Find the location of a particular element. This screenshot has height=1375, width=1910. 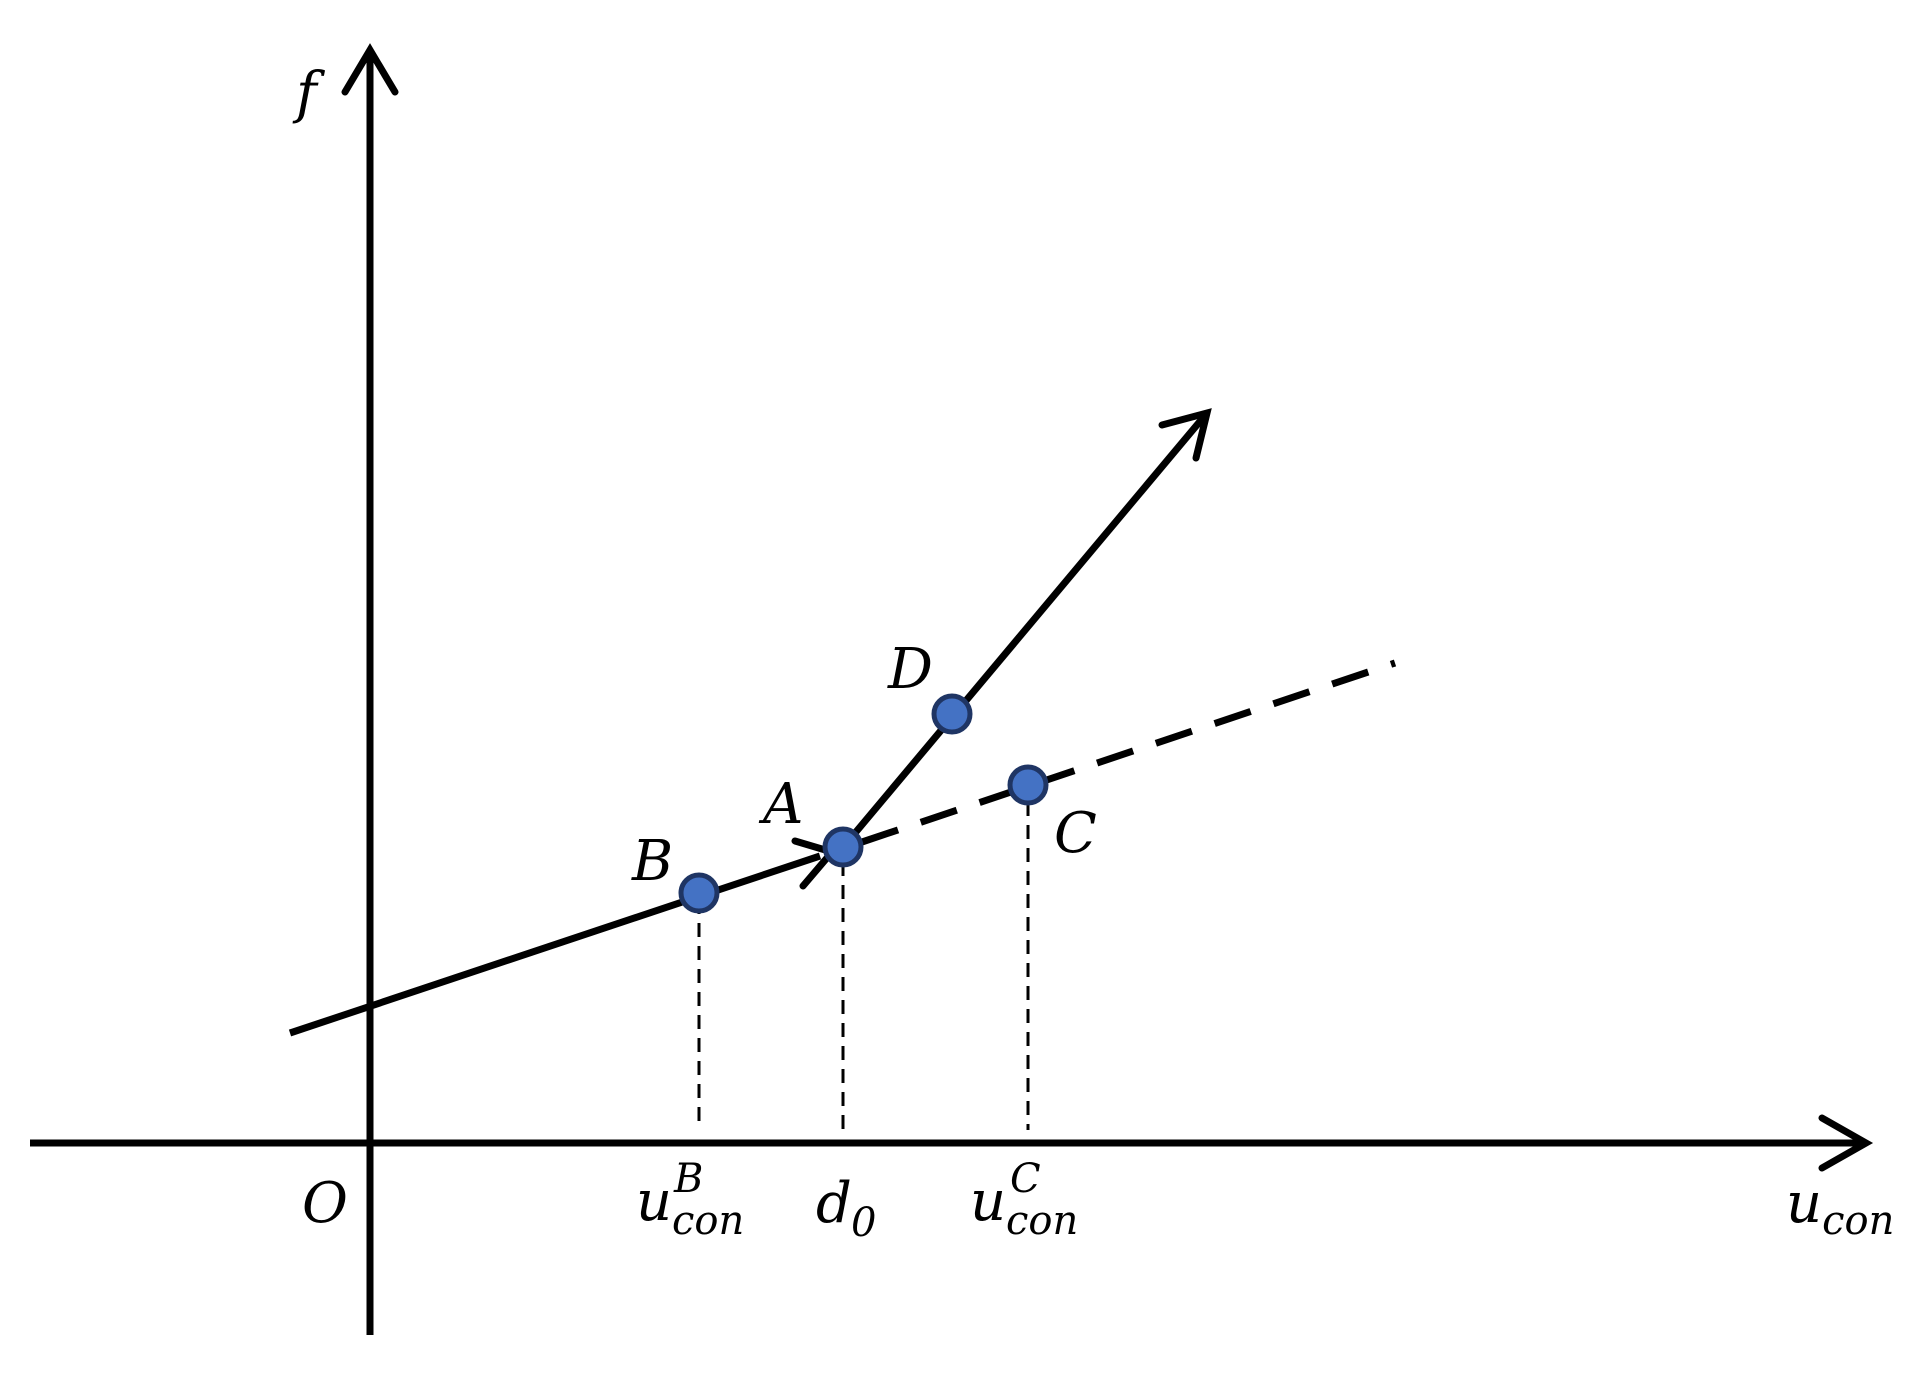

point-b is located at coordinates (699, 893).